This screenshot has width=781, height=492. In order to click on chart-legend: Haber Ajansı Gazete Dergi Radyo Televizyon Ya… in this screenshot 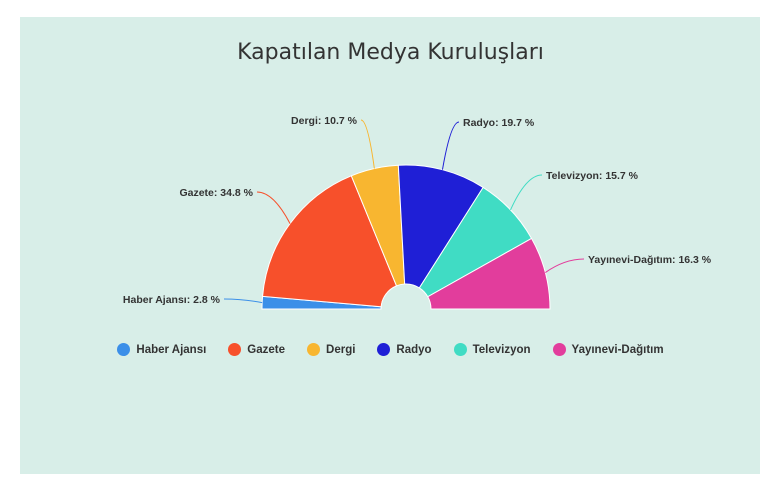, I will do `click(390, 349)`.